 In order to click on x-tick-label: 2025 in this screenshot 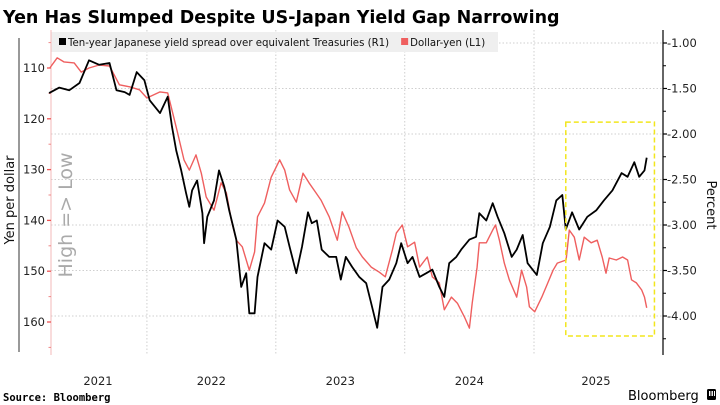, I will do `click(595, 381)`.